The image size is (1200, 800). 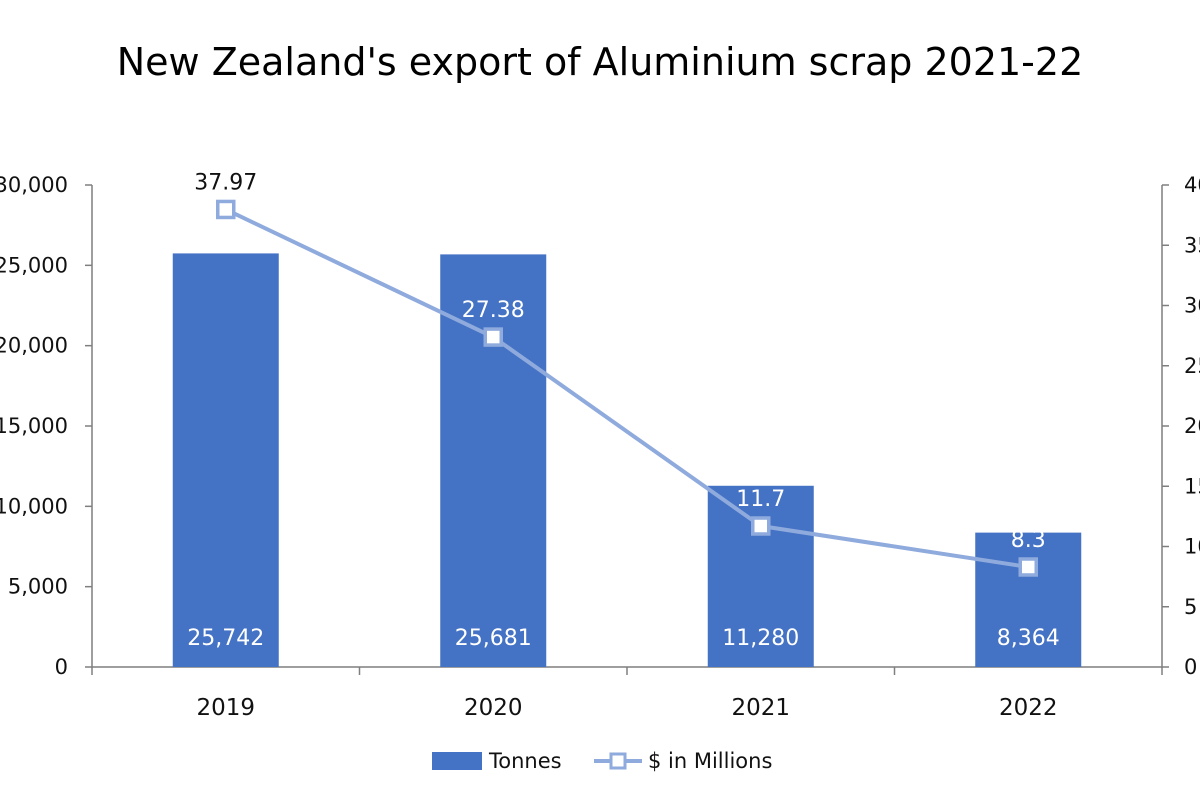 What do you see at coordinates (1192, 426) in the screenshot?
I see `y-right-tick-label: 20` at bounding box center [1192, 426].